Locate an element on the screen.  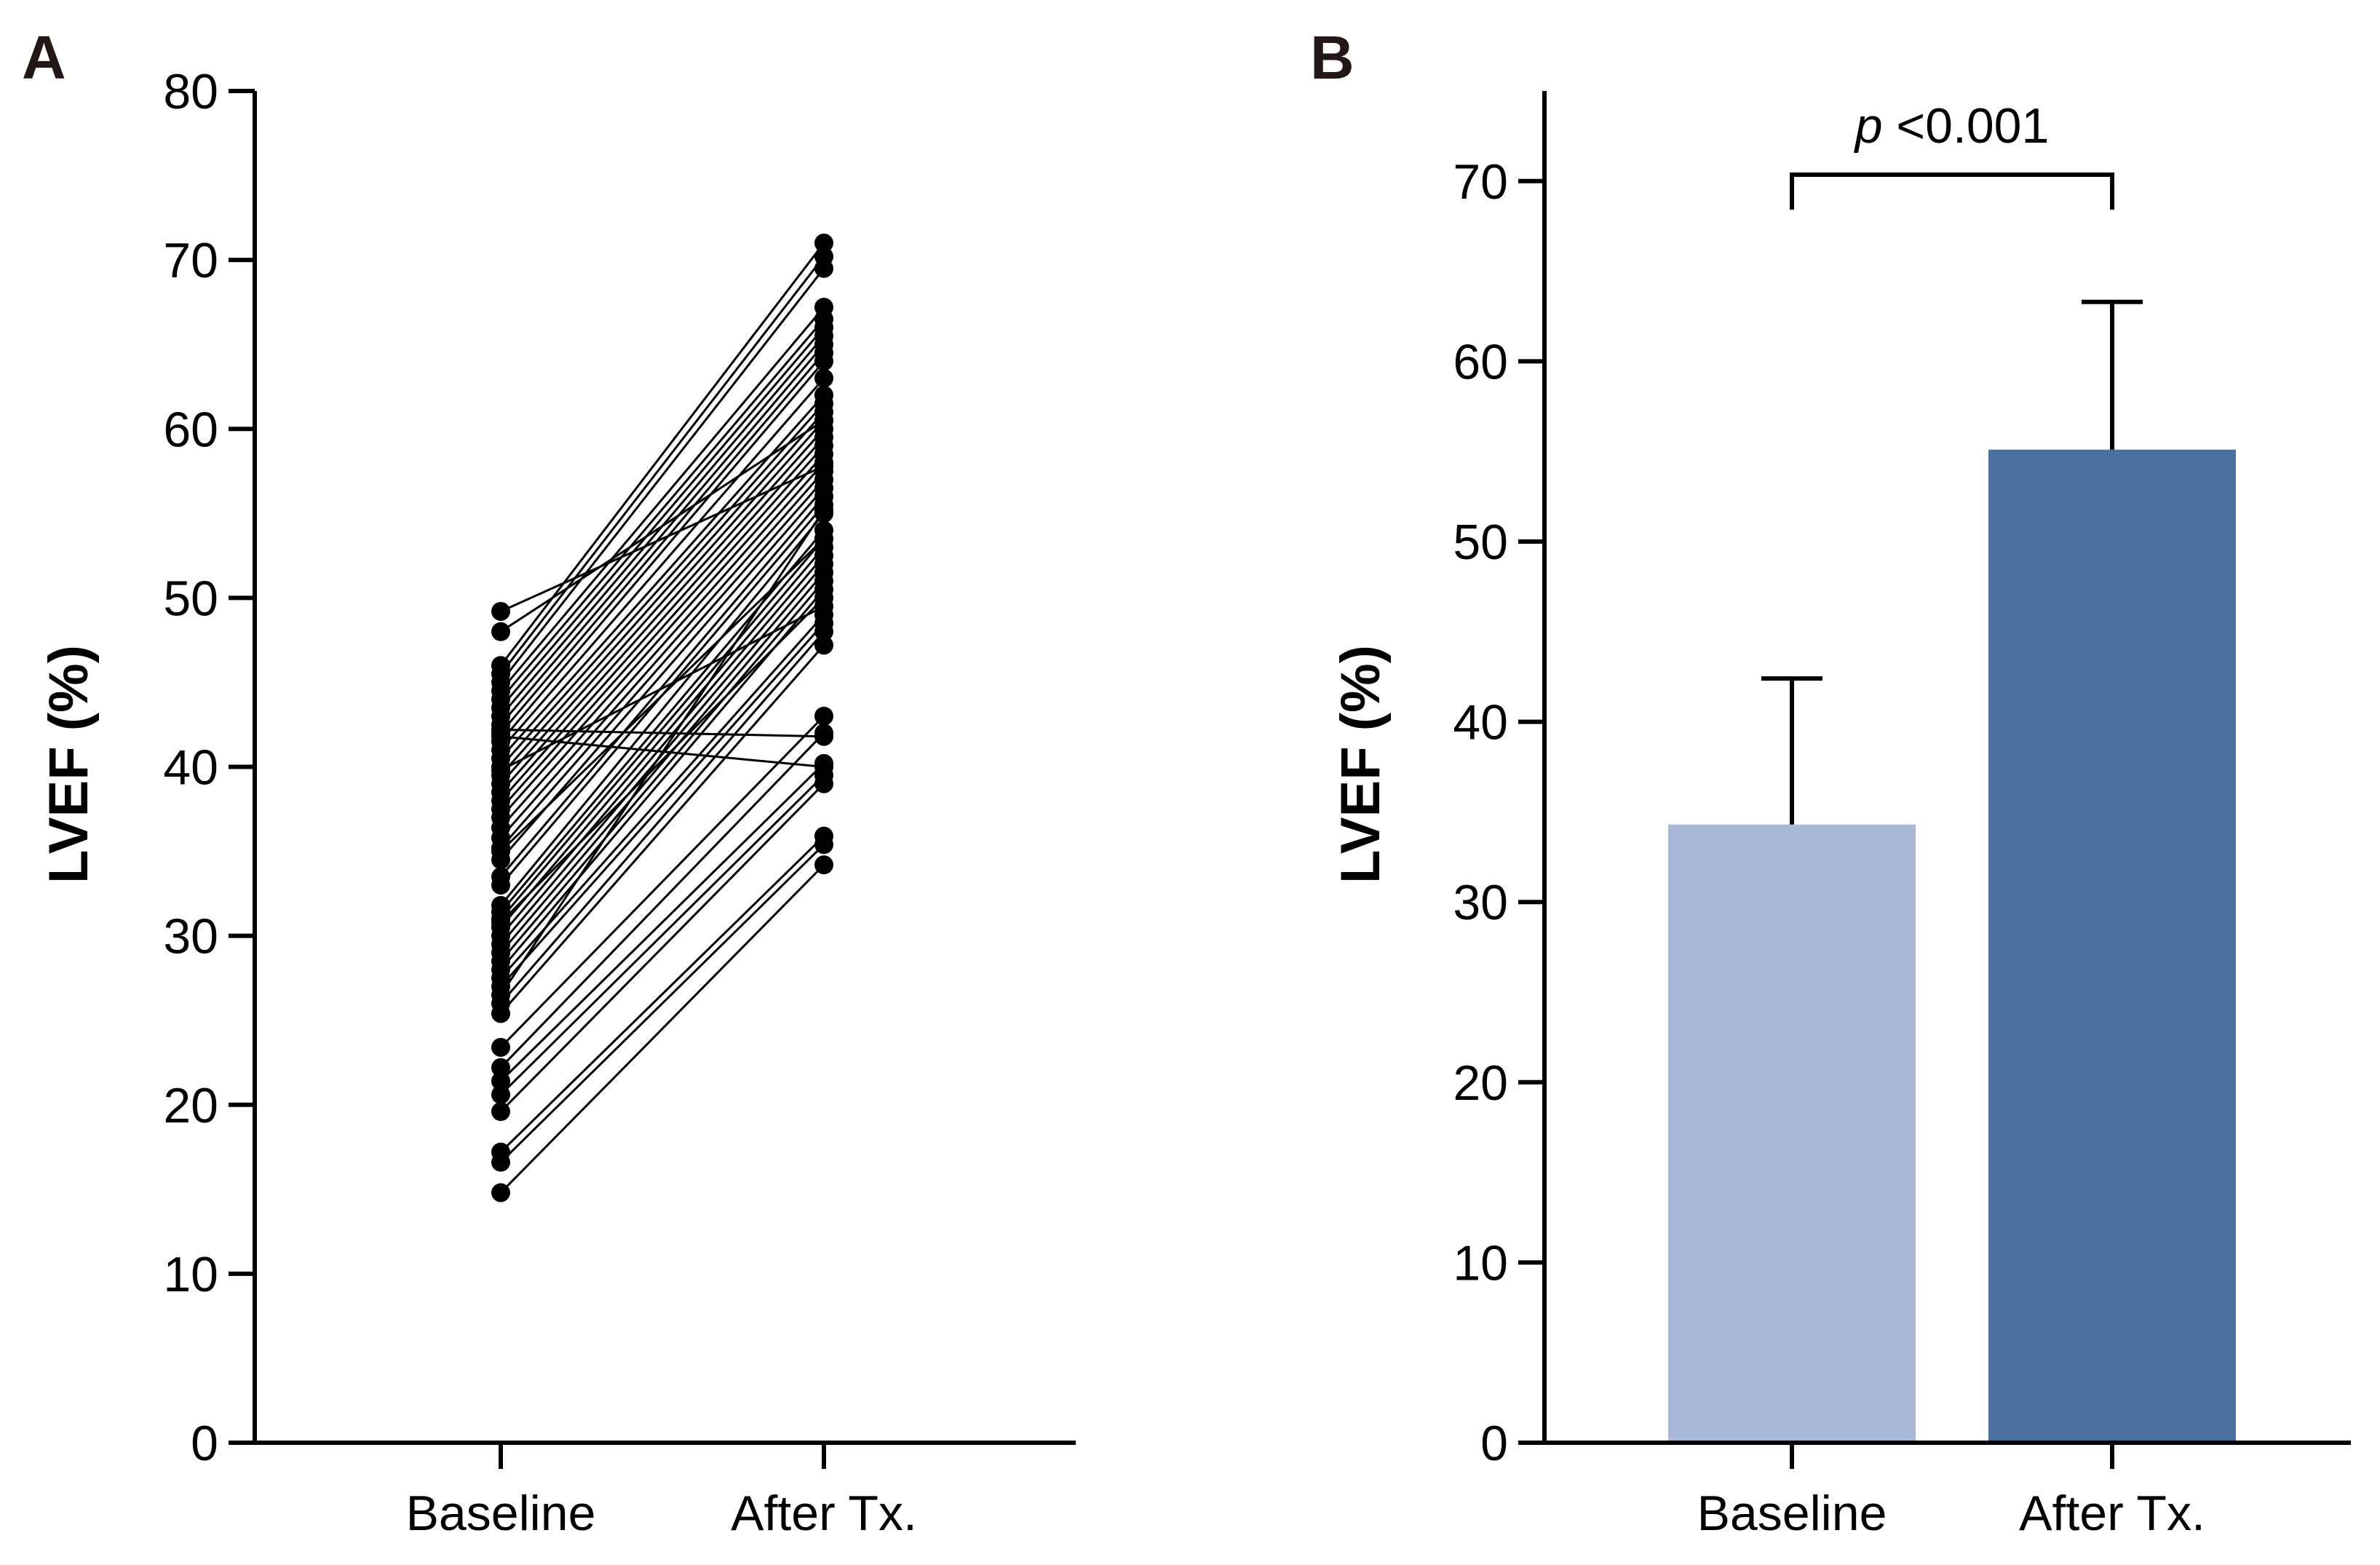
panel-b-y-tick-label-7: 70 is located at coordinates (1480, 182).